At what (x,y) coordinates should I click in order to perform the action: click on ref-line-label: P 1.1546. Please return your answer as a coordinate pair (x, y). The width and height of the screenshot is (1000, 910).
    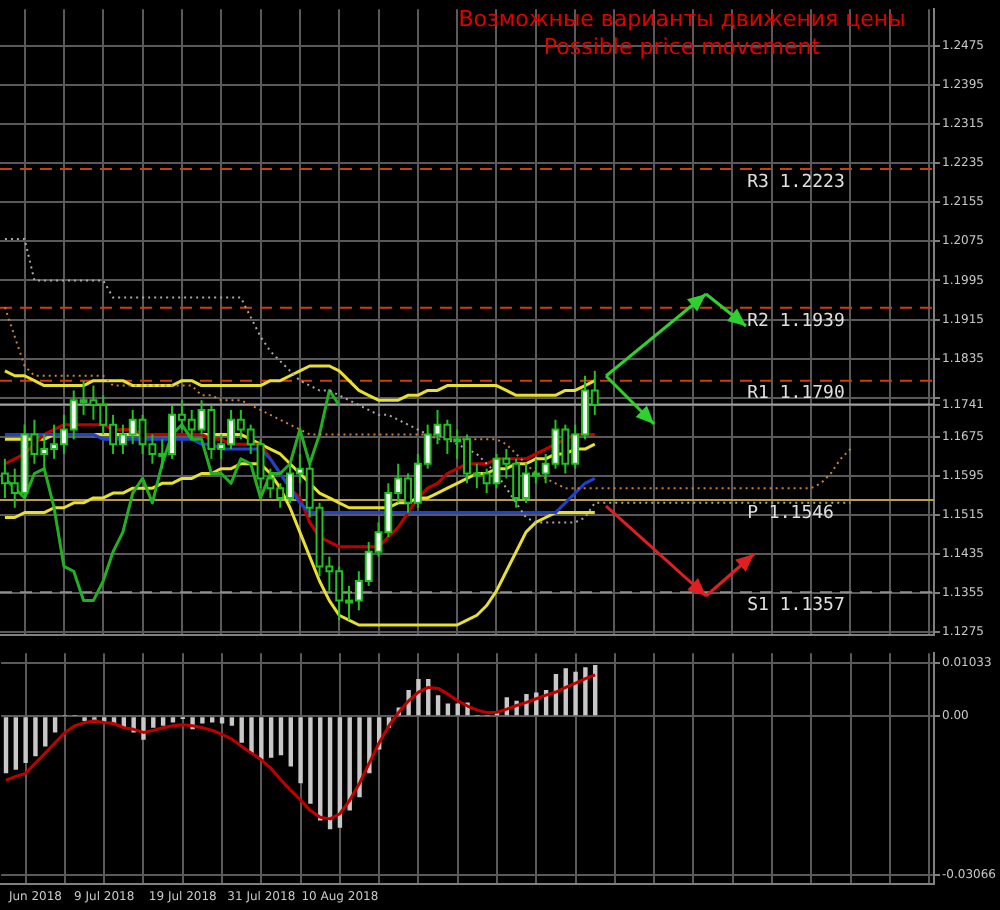
    Looking at the image, I should click on (790, 513).